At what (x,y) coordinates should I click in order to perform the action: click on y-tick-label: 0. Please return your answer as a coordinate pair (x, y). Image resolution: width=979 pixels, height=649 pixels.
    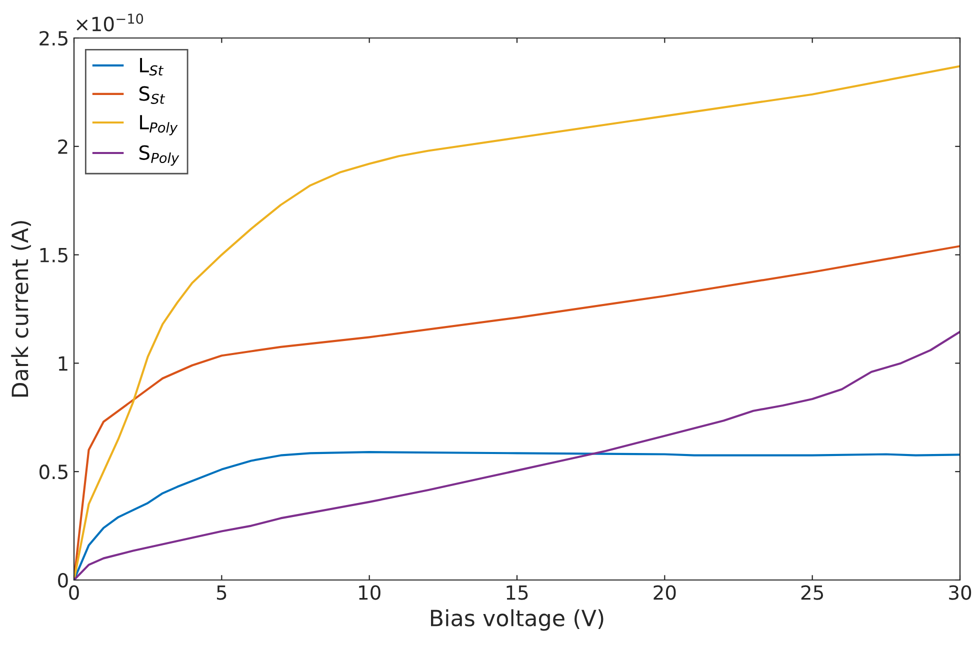
    Looking at the image, I should click on (63, 580).